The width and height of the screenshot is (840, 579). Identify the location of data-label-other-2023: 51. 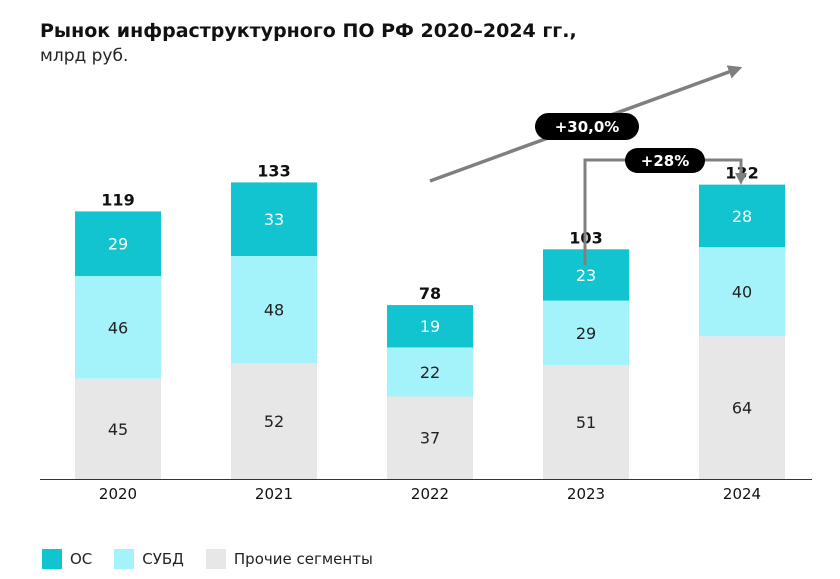
(586, 422).